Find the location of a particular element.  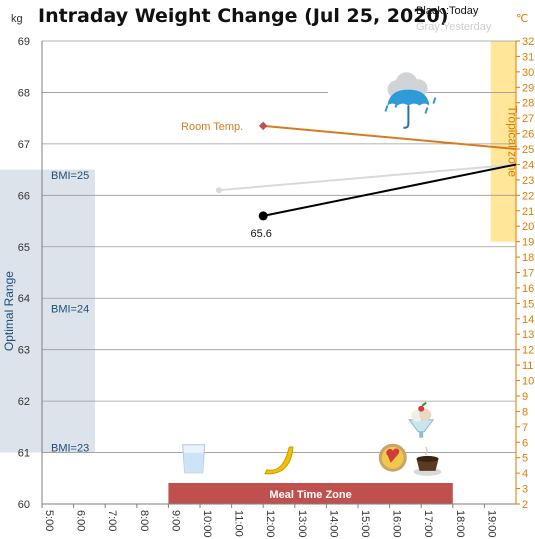

x-tick-label: 10:00 is located at coordinates (207, 524).